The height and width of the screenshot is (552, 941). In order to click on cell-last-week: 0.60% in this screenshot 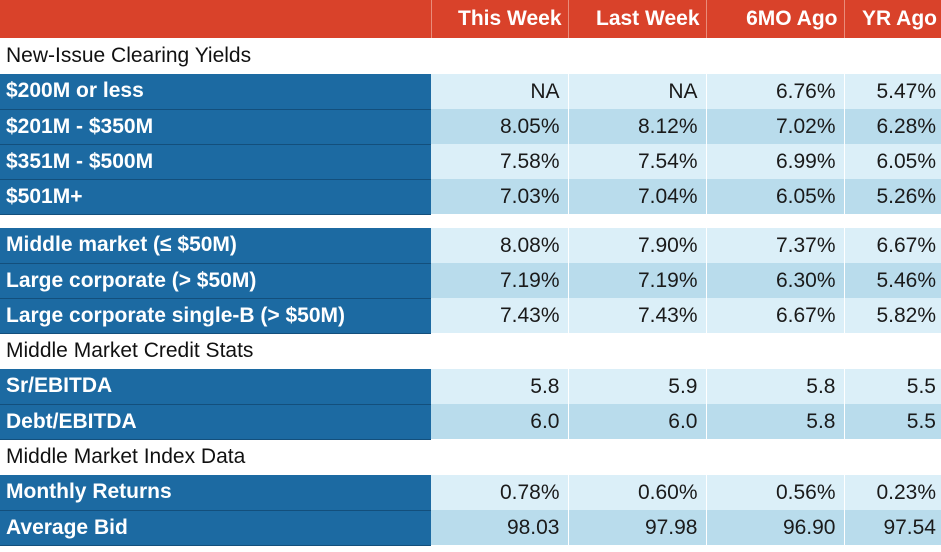, I will do `click(637, 492)`.